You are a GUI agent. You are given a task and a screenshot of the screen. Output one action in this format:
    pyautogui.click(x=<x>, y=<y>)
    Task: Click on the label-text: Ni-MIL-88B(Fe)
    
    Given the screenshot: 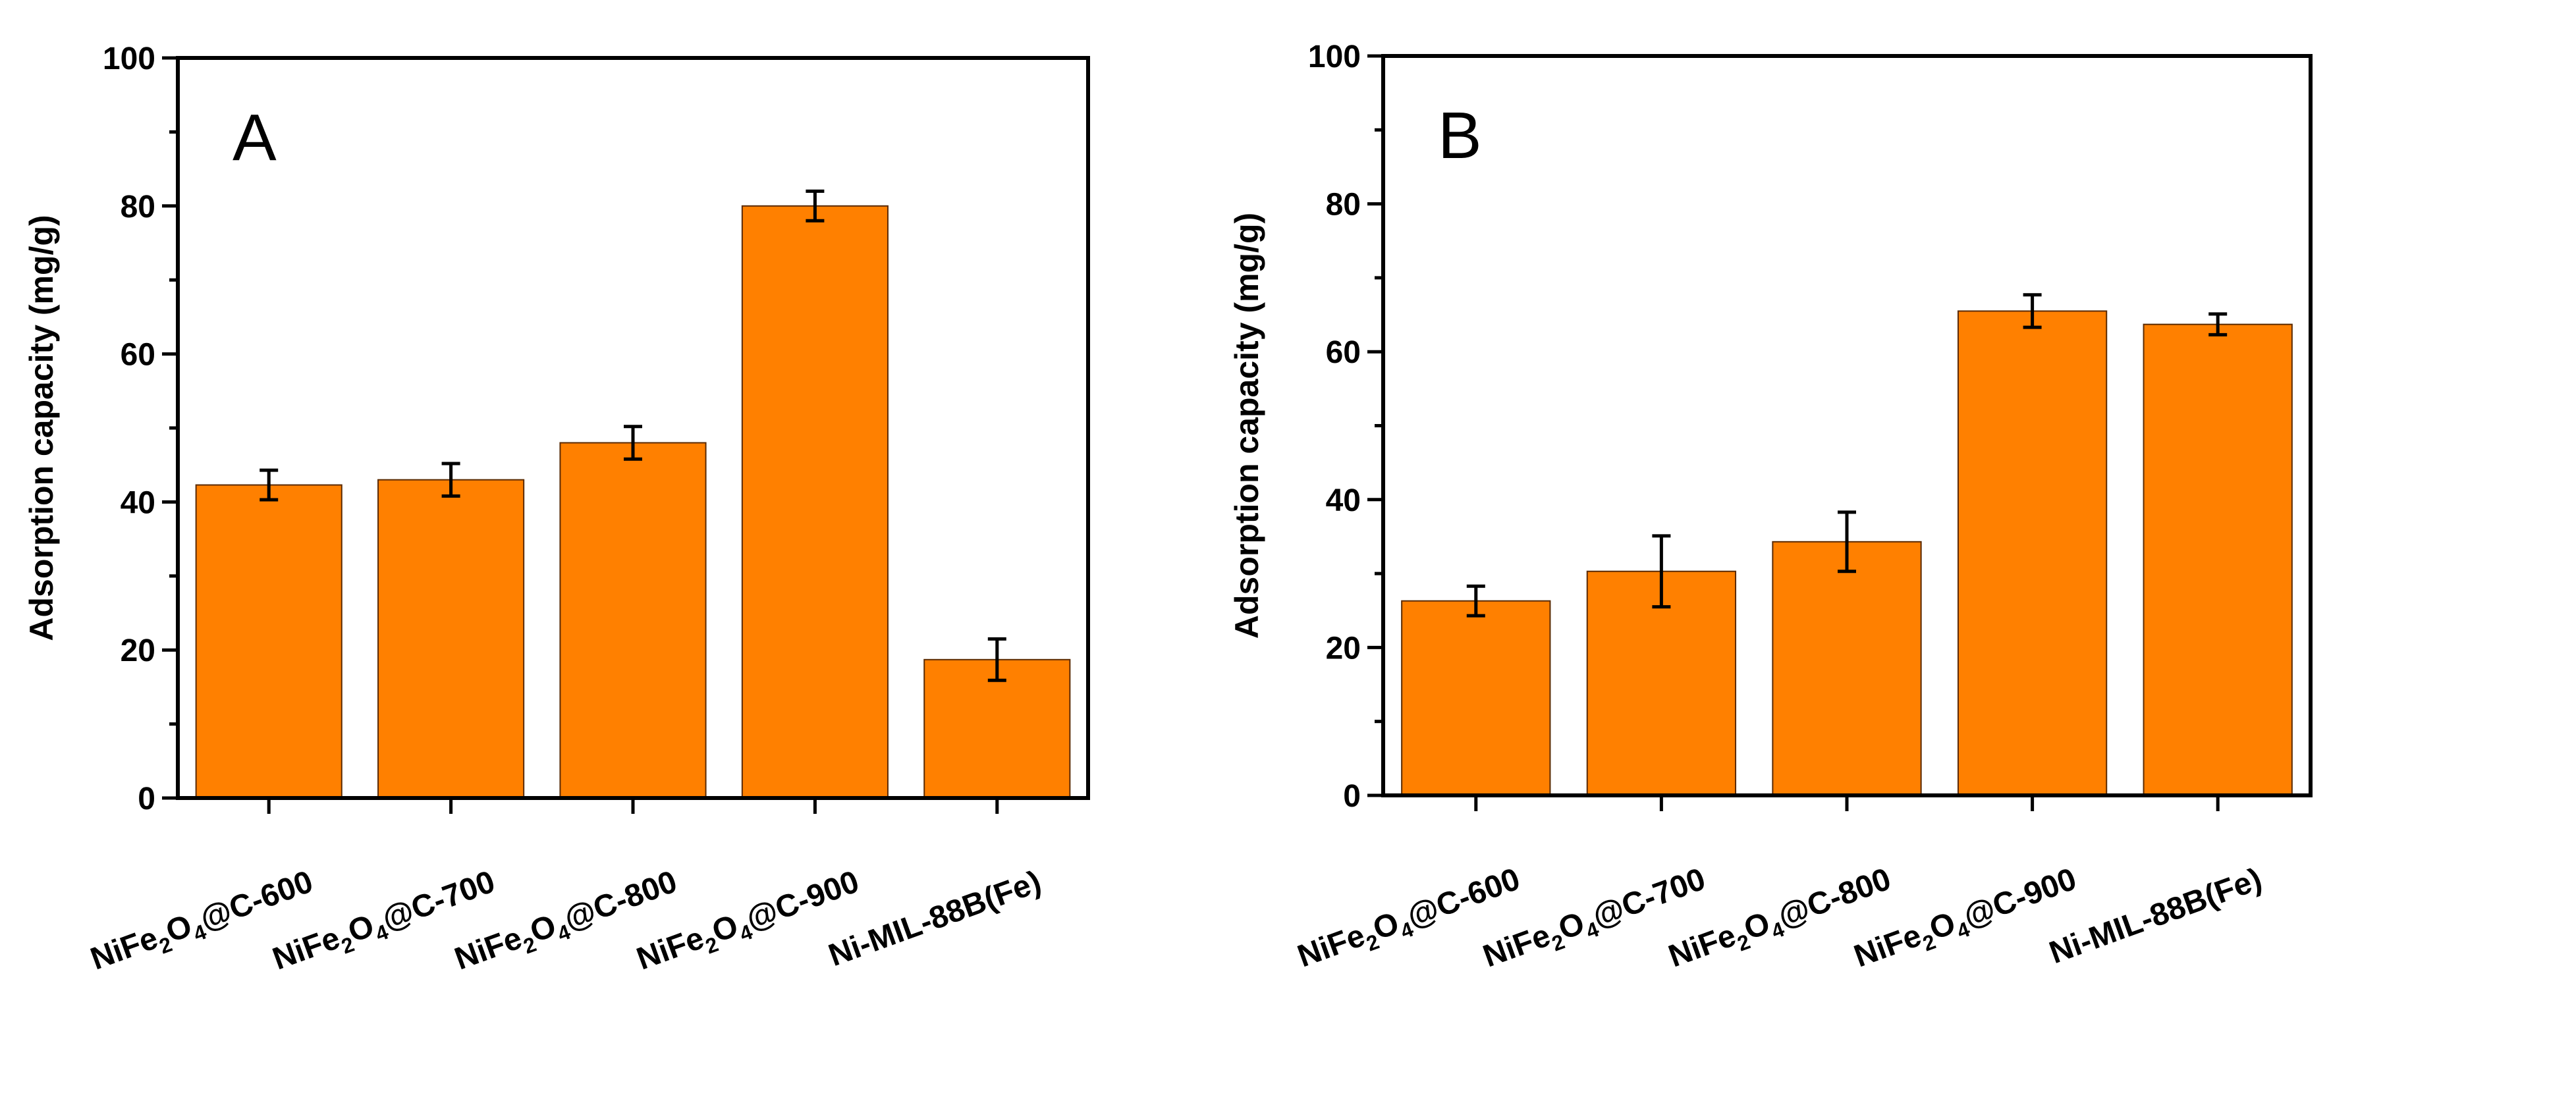 What is the action you would take?
    pyautogui.click(x=2155, y=916)
    